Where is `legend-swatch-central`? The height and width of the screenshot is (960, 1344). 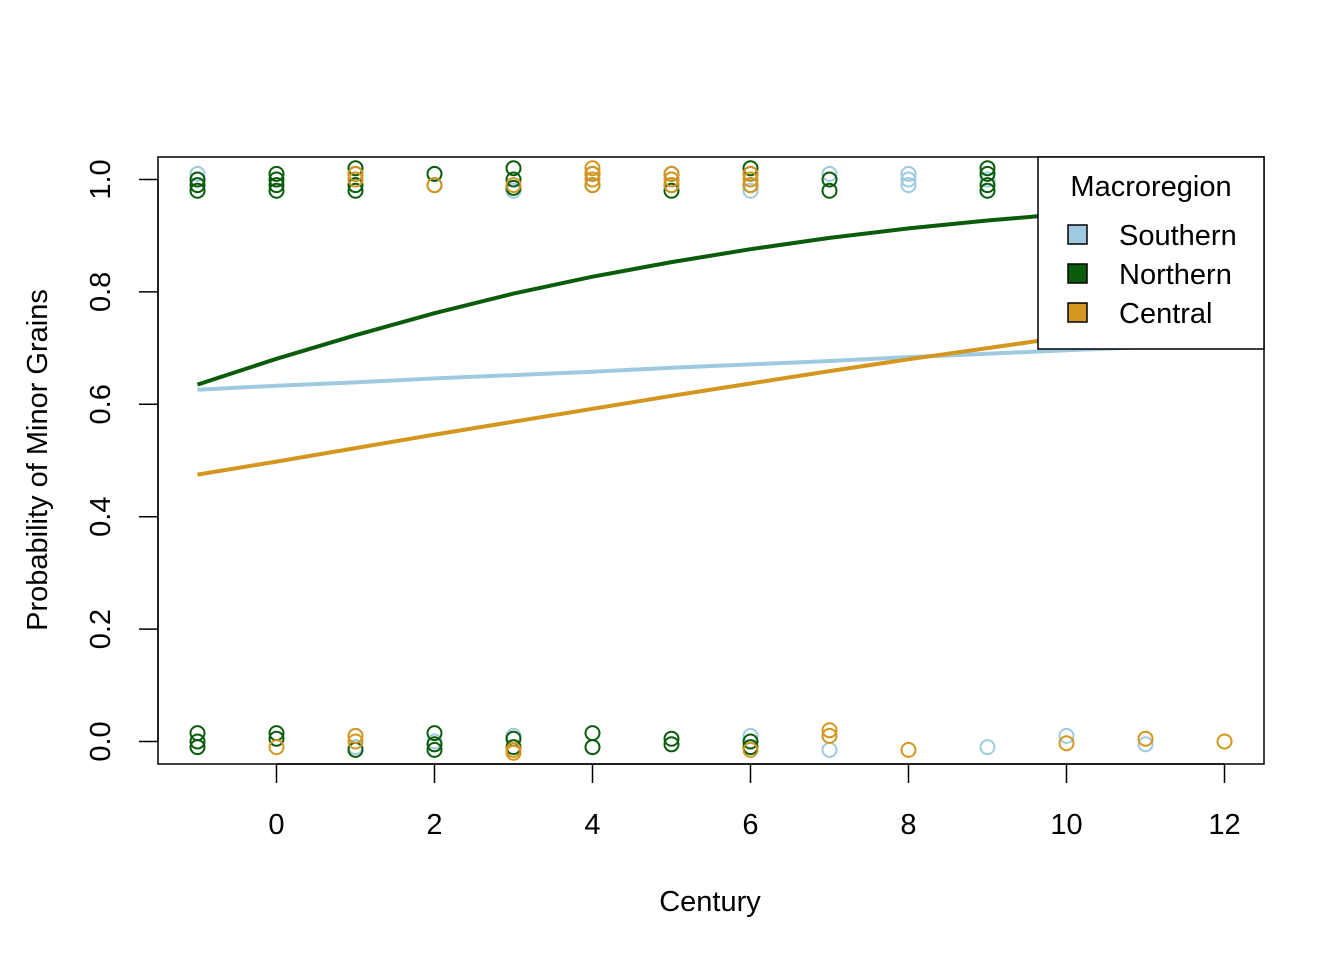 legend-swatch-central is located at coordinates (1077, 312).